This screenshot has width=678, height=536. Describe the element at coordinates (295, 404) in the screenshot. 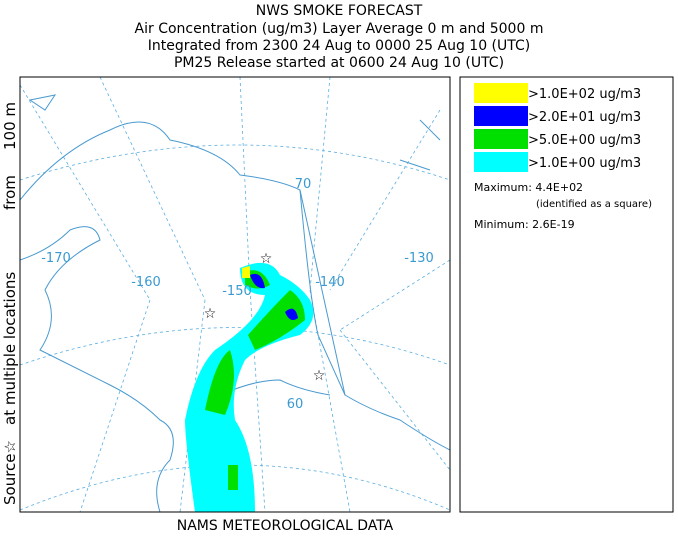

I see `map-label: 60` at that location.